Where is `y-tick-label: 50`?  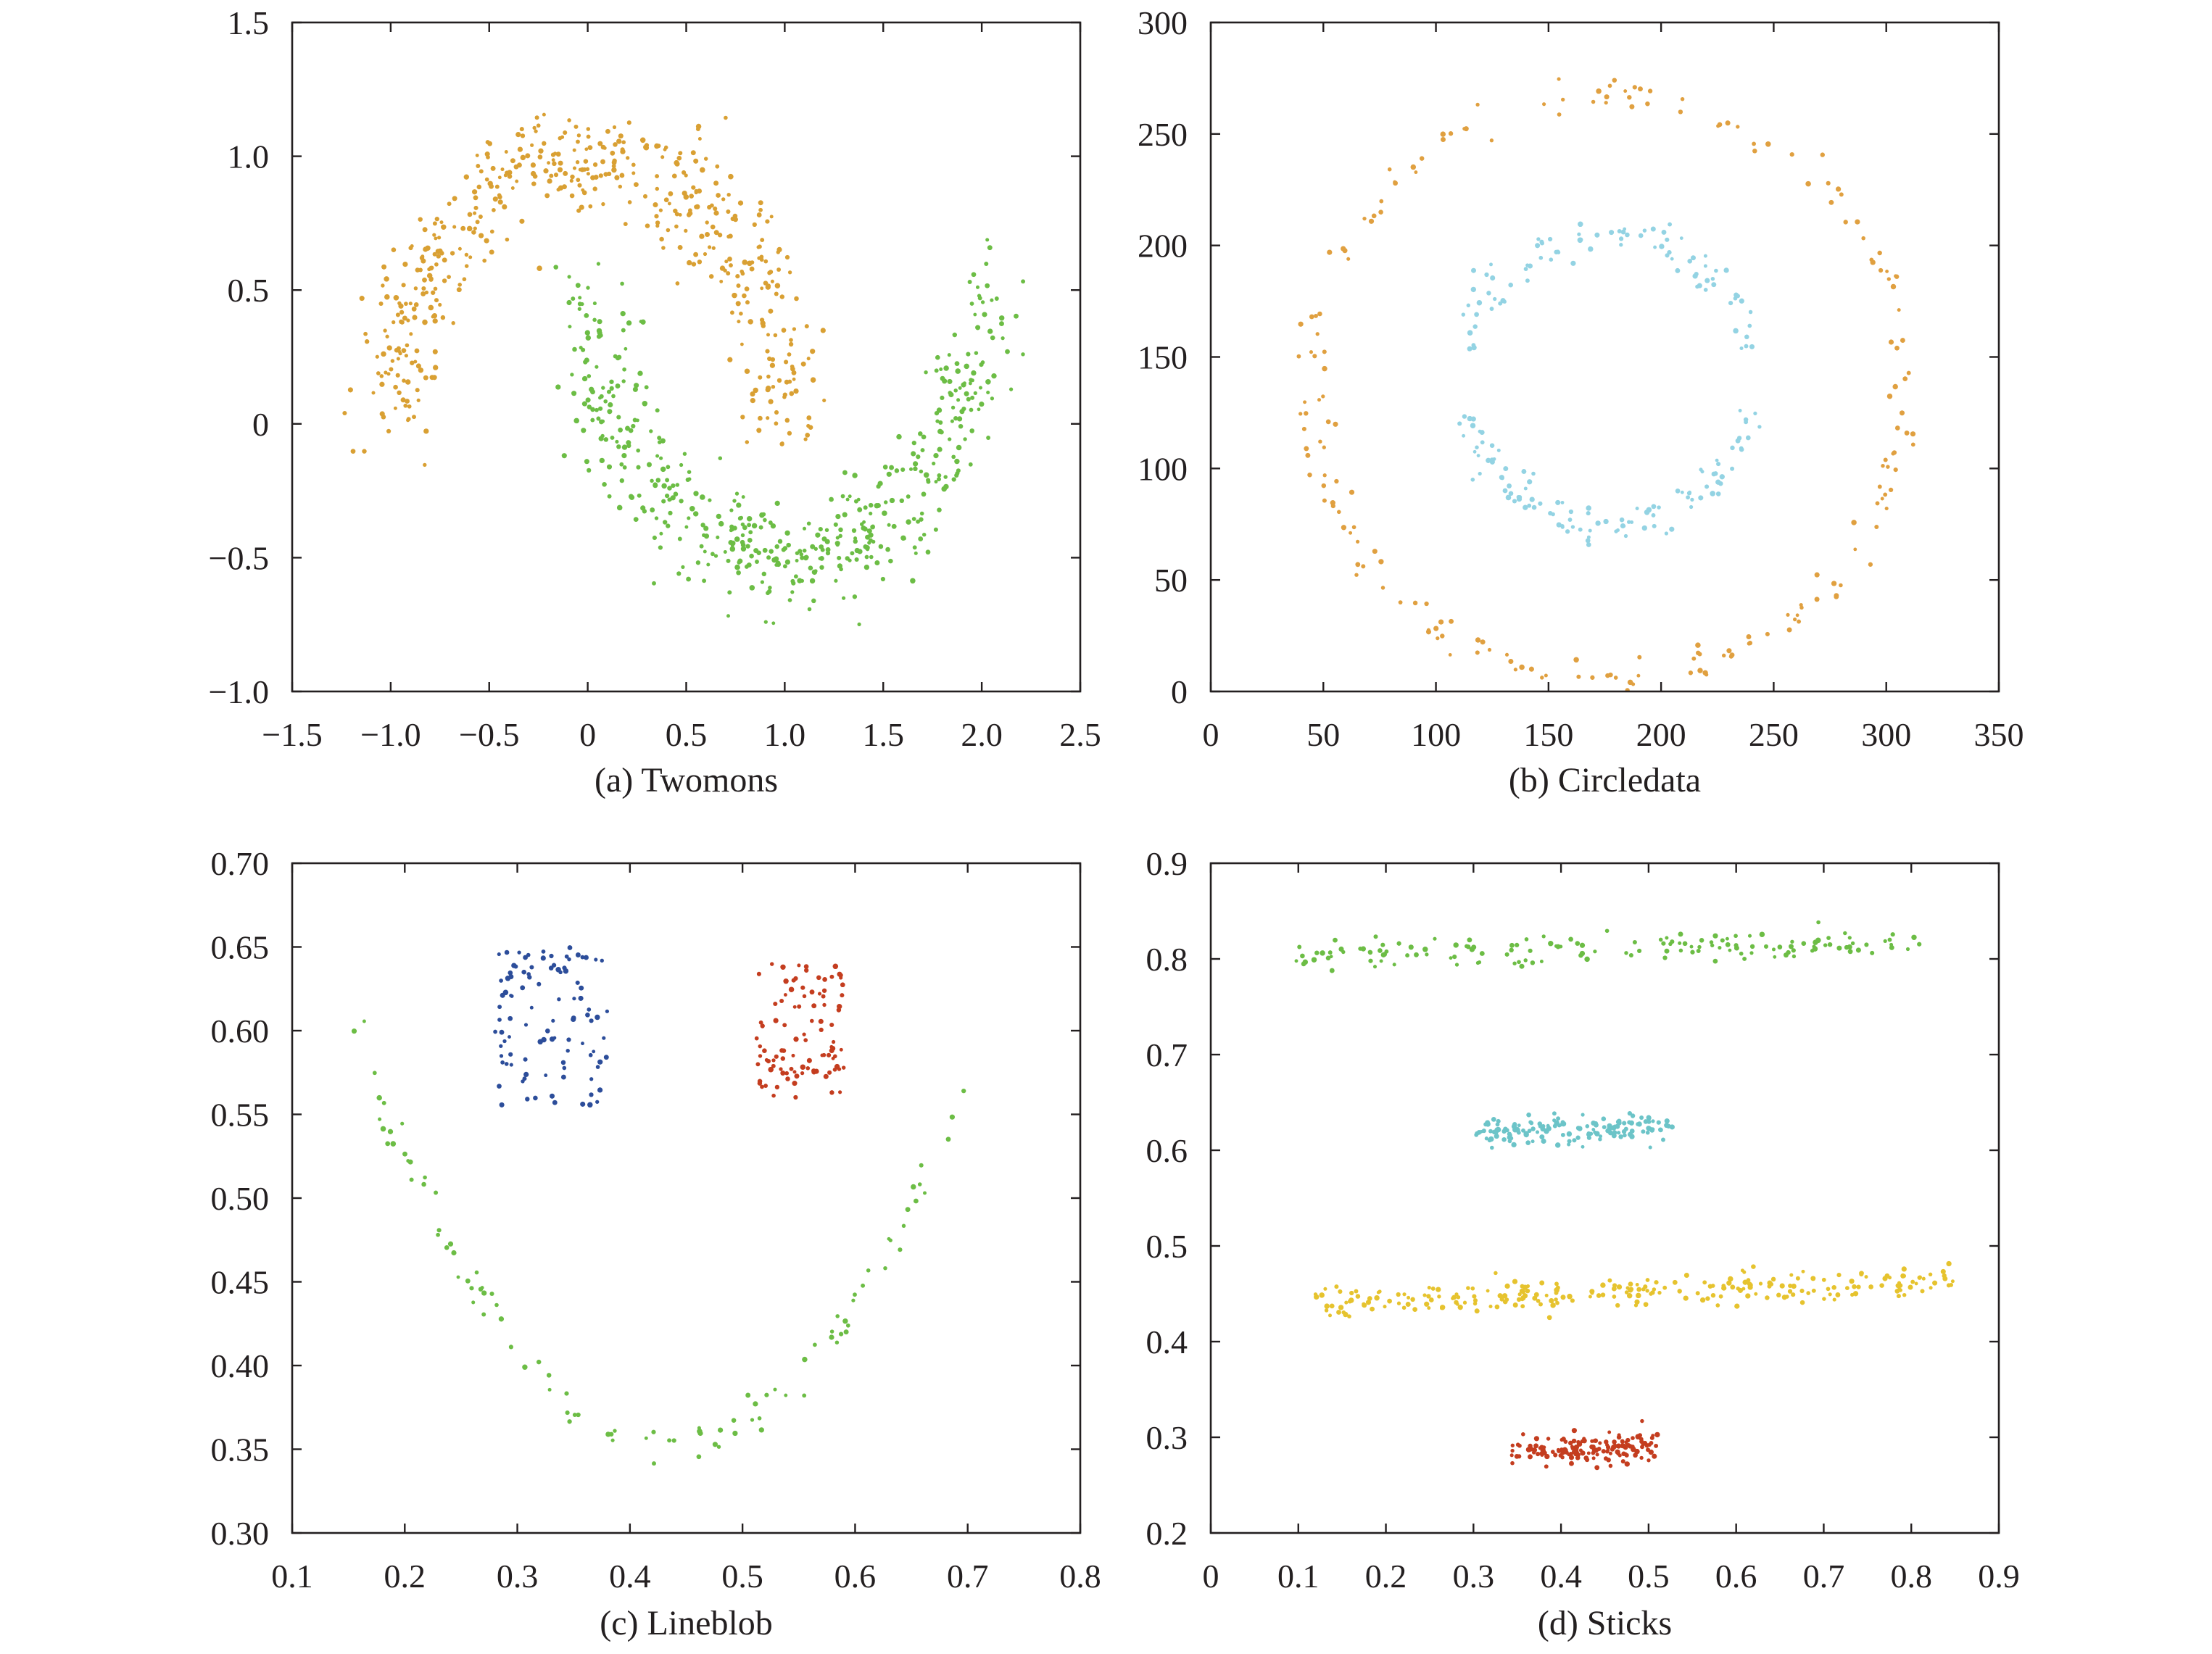 y-tick-label: 50 is located at coordinates (1171, 580).